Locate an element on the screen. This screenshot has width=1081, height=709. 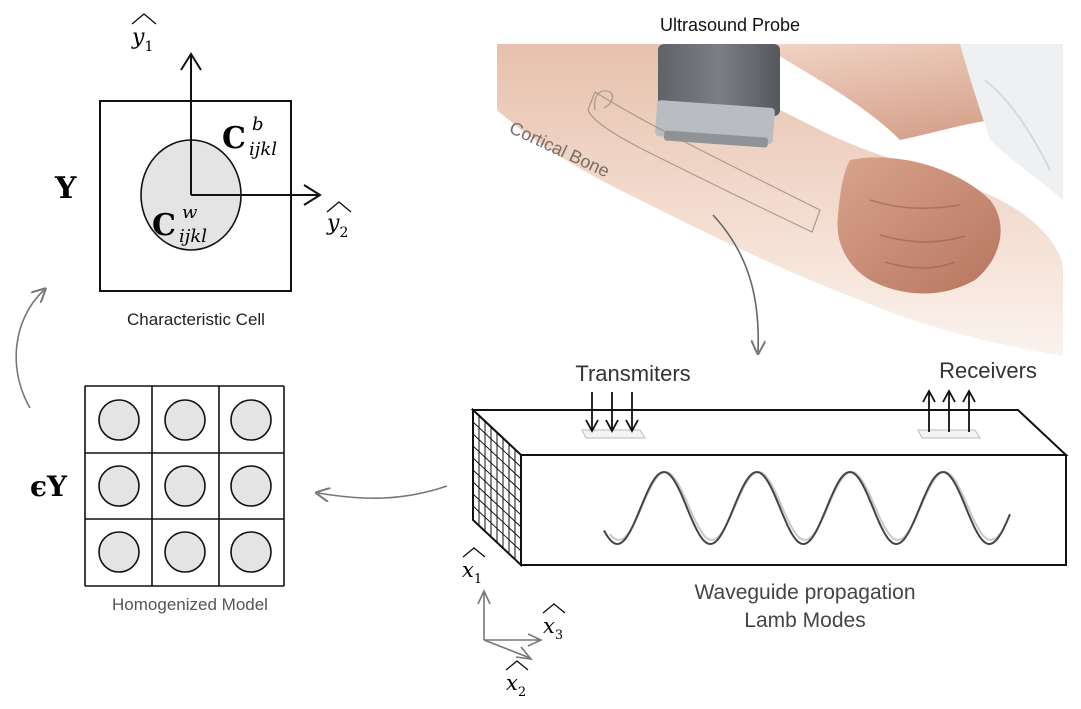
x2-var: x is located at coordinates (512, 683).